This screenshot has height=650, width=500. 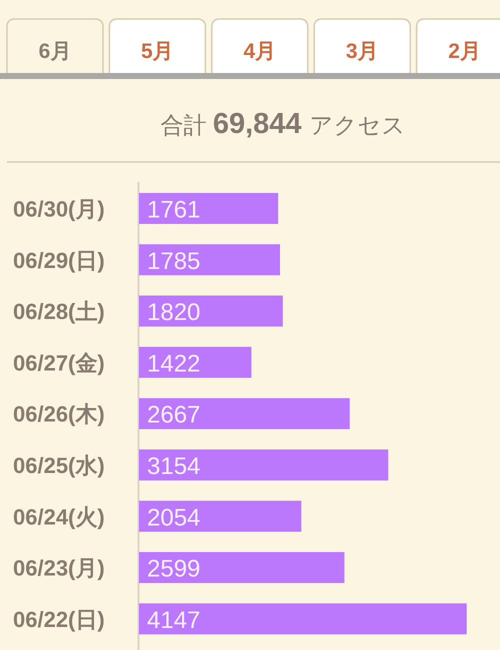 What do you see at coordinates (173, 466) in the screenshot?
I see `value-label: 3154` at bounding box center [173, 466].